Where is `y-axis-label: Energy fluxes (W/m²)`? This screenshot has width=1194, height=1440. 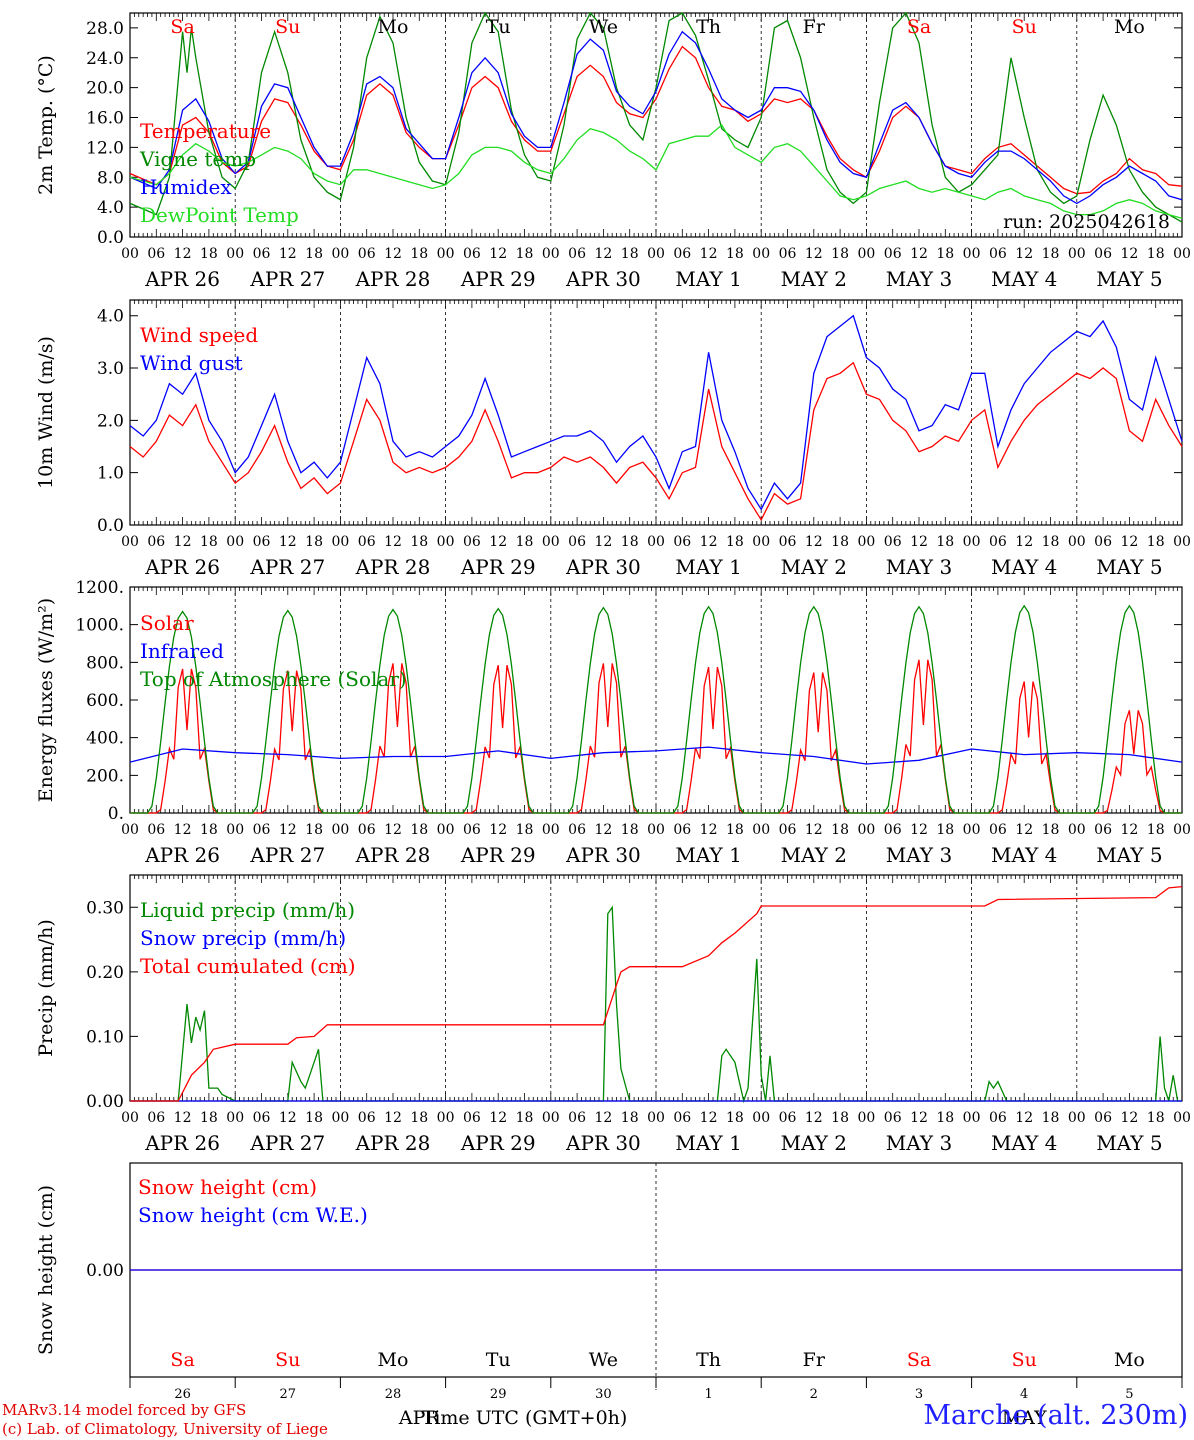
y-axis-label: Energy fluxes (W/m²) is located at coordinates (46, 700).